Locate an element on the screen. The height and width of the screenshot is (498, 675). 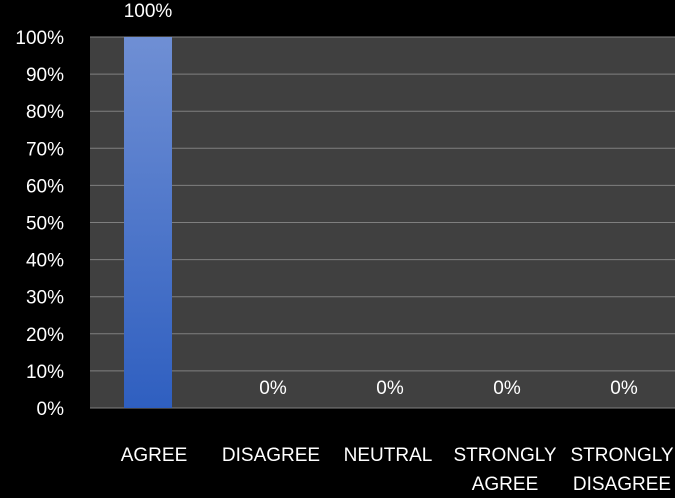
x-tick-label: STRONGLY DISAGREE is located at coordinates (621, 470).